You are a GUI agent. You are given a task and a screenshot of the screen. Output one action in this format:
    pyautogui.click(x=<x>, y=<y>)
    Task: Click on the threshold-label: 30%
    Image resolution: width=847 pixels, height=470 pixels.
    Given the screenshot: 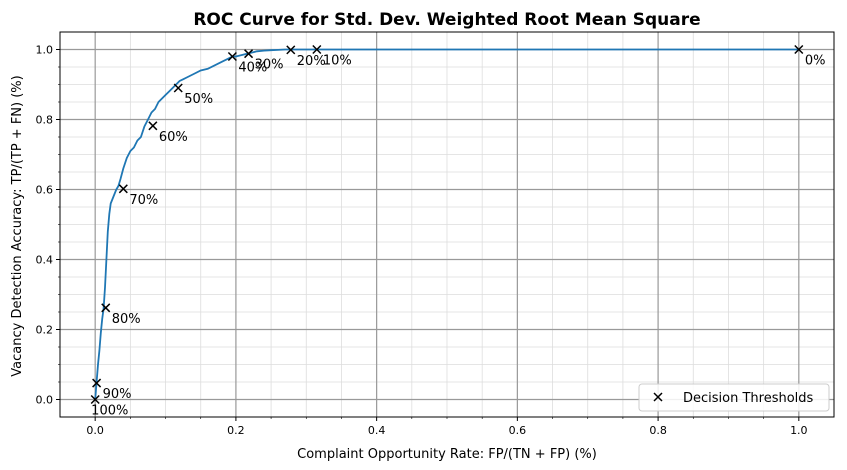 What is the action you would take?
    pyautogui.click(x=269, y=65)
    